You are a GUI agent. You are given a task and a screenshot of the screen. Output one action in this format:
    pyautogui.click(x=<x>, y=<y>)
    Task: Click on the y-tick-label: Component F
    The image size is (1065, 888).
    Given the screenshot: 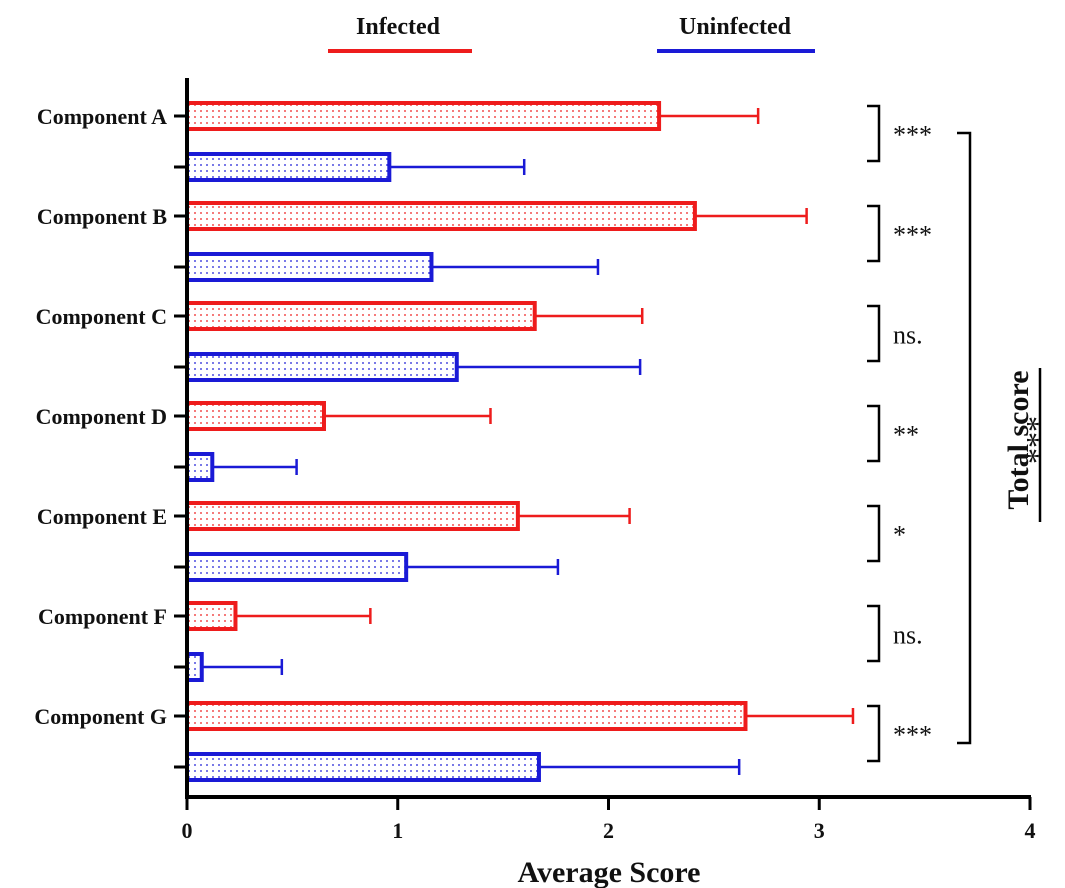 What is the action you would take?
    pyautogui.click(x=102, y=616)
    